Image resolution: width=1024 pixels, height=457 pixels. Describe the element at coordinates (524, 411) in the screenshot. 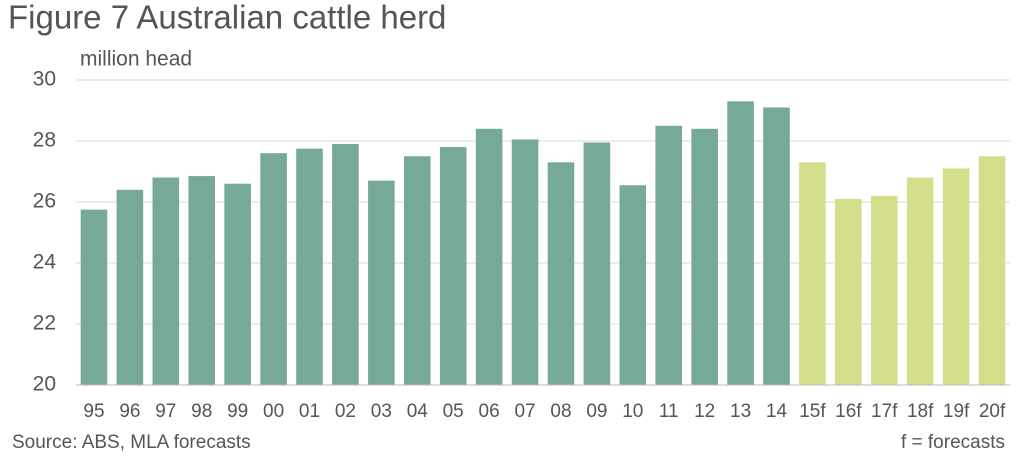

I see `x-tick-label: 07` at that location.